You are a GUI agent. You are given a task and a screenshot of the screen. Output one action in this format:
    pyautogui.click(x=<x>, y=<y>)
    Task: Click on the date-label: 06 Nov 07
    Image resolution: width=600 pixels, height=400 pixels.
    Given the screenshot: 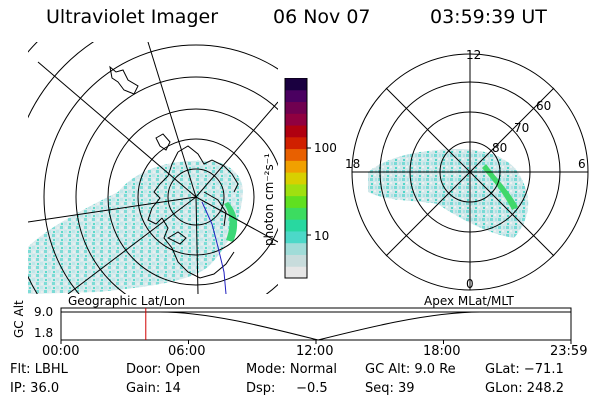 What is the action you would take?
    pyautogui.click(x=322, y=17)
    